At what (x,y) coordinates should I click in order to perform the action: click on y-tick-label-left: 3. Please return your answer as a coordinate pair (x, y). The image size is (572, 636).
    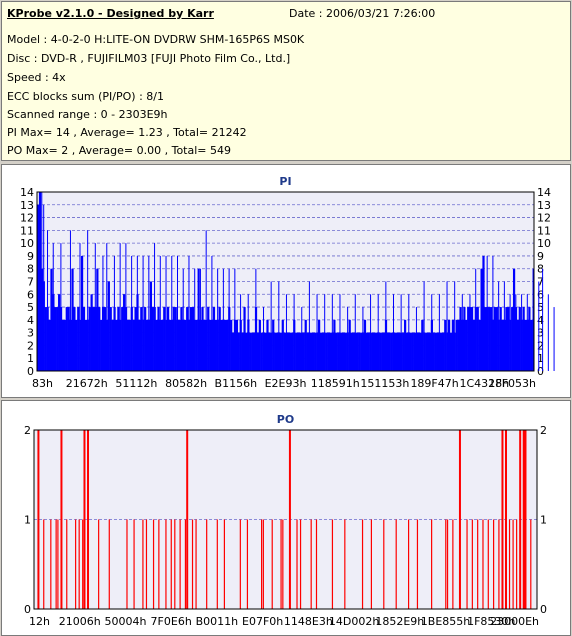
    Looking at the image, I should click on (30, 333).